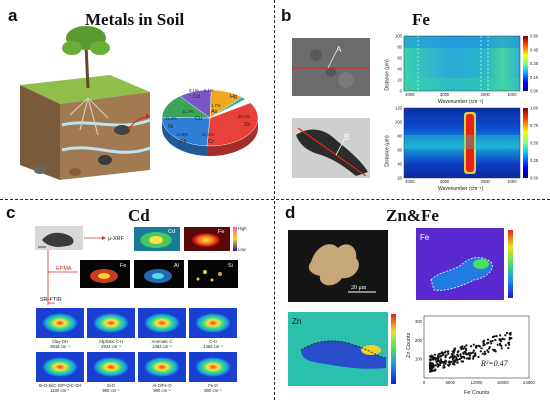 The width and height of the screenshot is (550, 400). Describe the element at coordinates (148, 116) in the screenshot. I see `arrow-head-icon` at that location.